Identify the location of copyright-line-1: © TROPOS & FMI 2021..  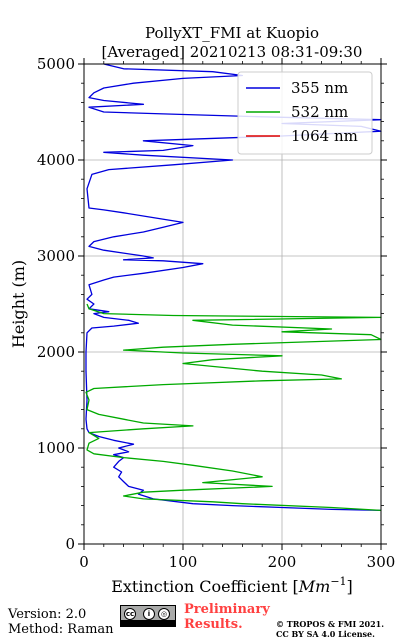
(330, 624).